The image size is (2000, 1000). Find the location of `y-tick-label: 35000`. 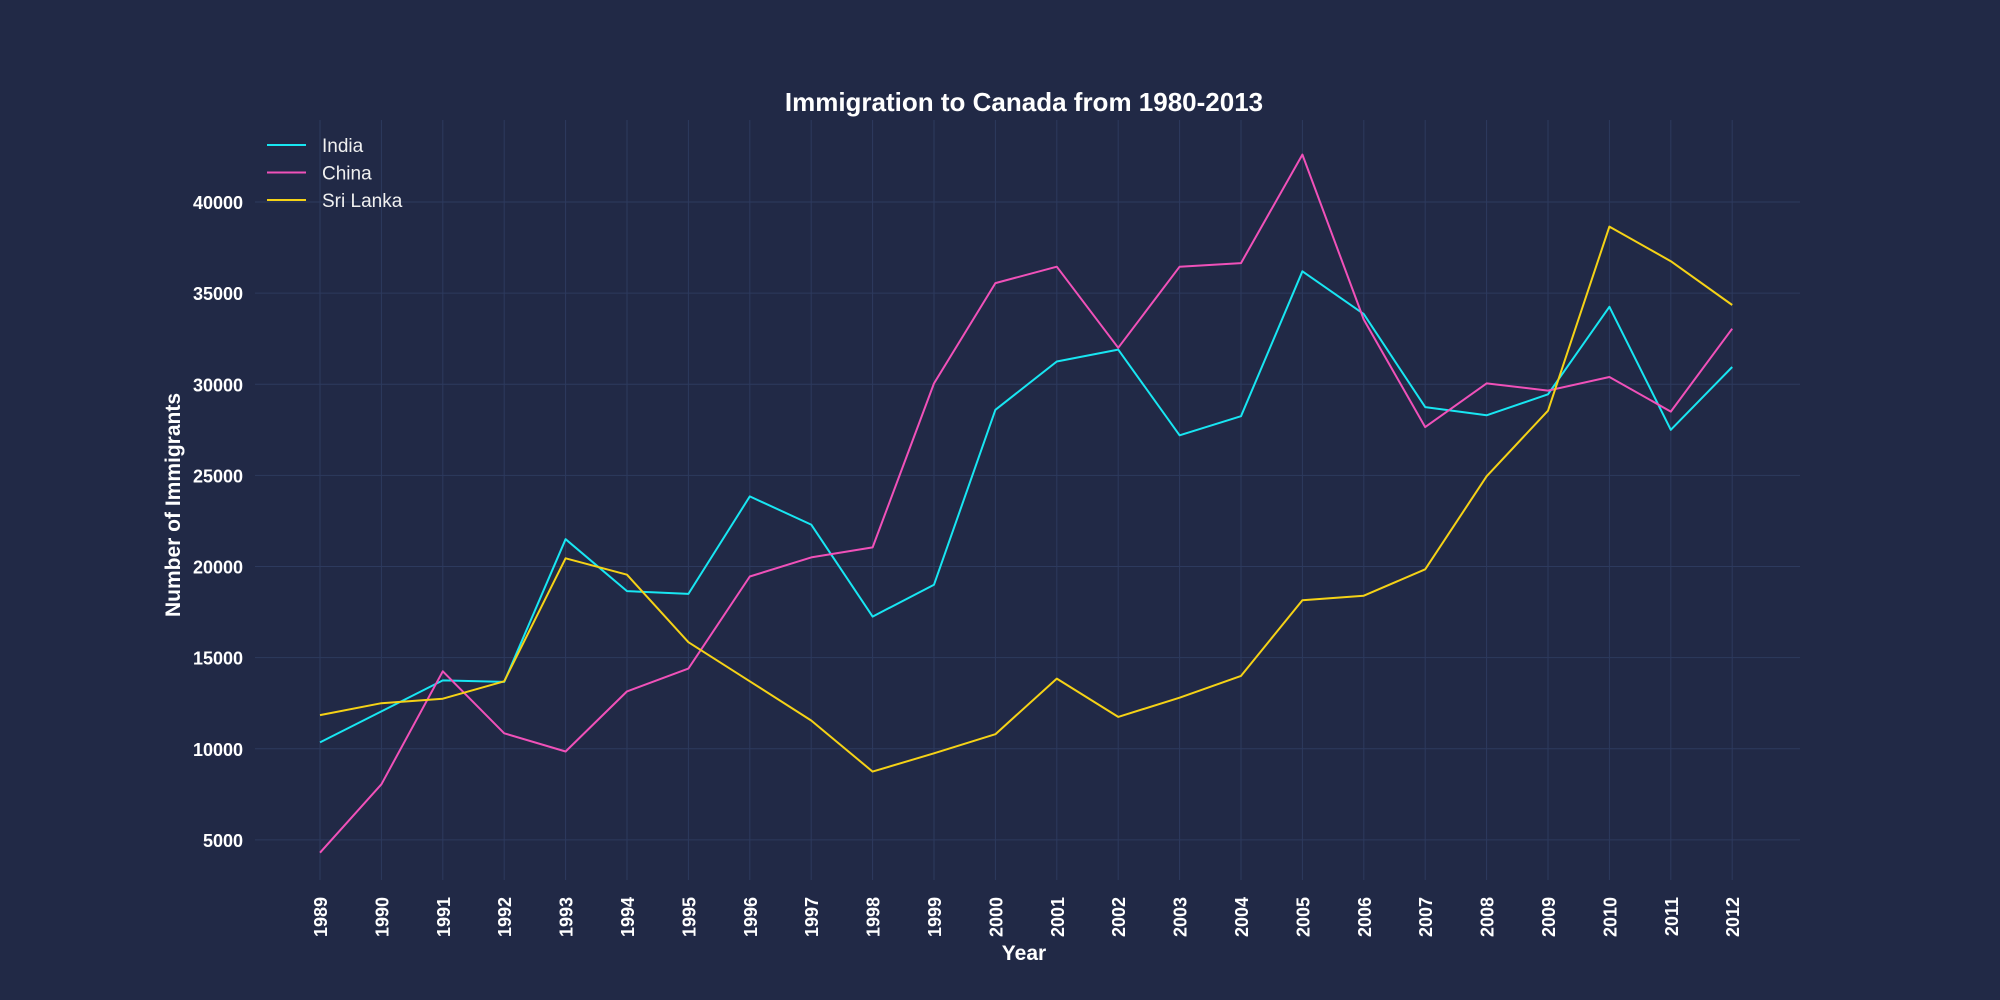

y-tick-label: 35000 is located at coordinates (218, 294).